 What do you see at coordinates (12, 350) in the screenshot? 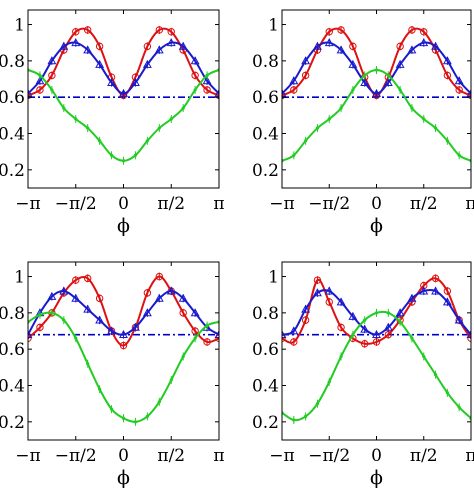
I see `y-tick-label: 0.6` at bounding box center [12, 350].